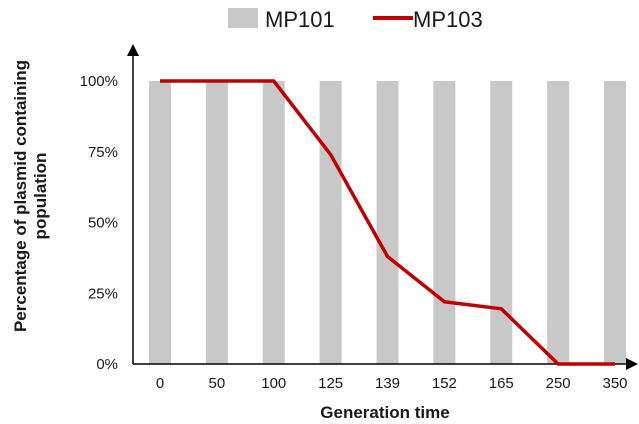 The image size is (639, 424). What do you see at coordinates (20, 196) in the screenshot?
I see `y-axis-title-line-1: Percentage of plasmid containing` at bounding box center [20, 196].